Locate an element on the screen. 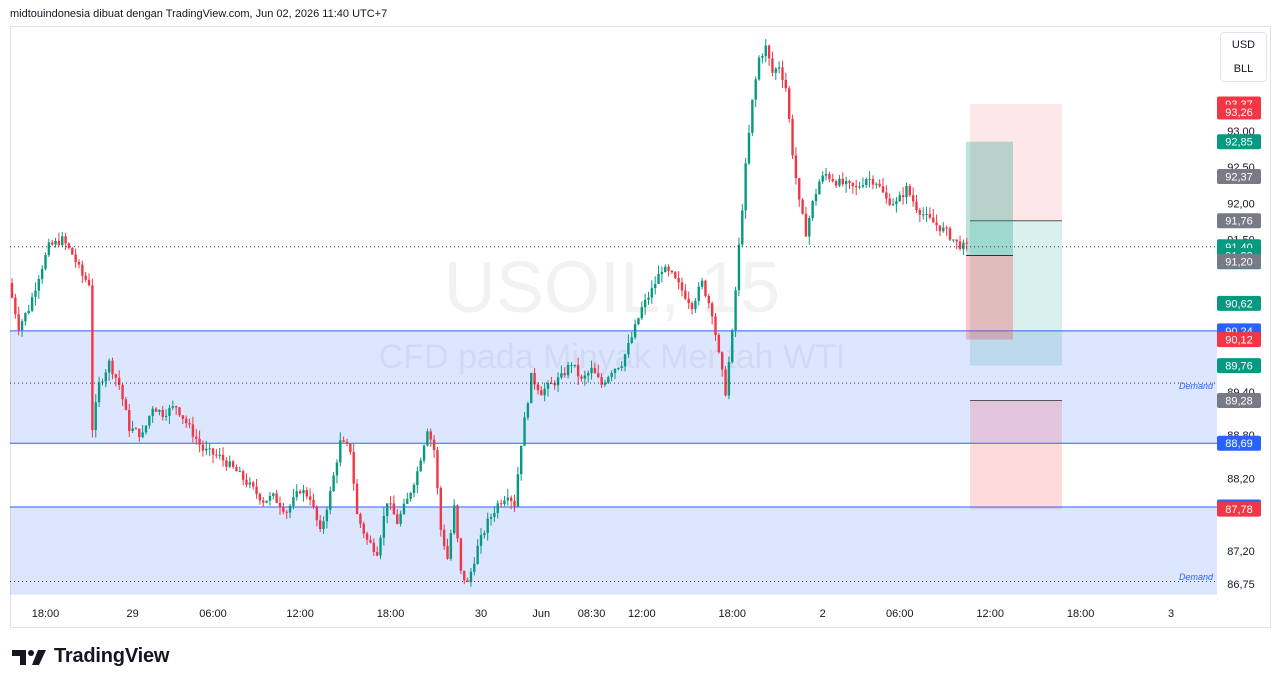 The image size is (1281, 688). brand-logo: TradingView is located at coordinates (90, 656).